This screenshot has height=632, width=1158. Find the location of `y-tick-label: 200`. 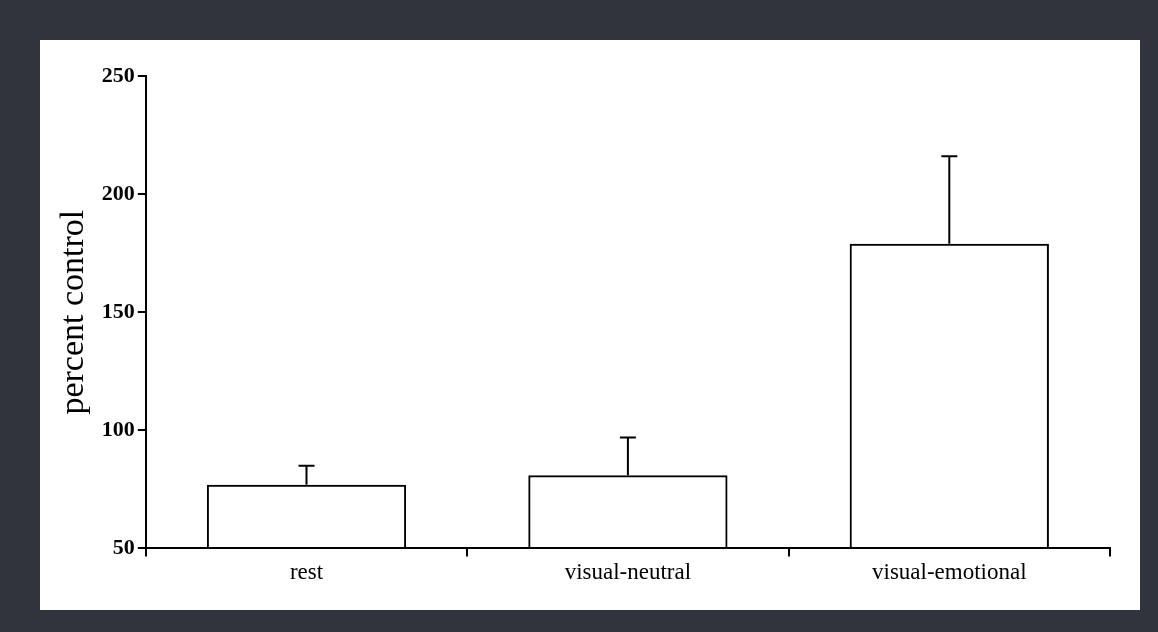

y-tick-label: 200 is located at coordinates (118, 192).